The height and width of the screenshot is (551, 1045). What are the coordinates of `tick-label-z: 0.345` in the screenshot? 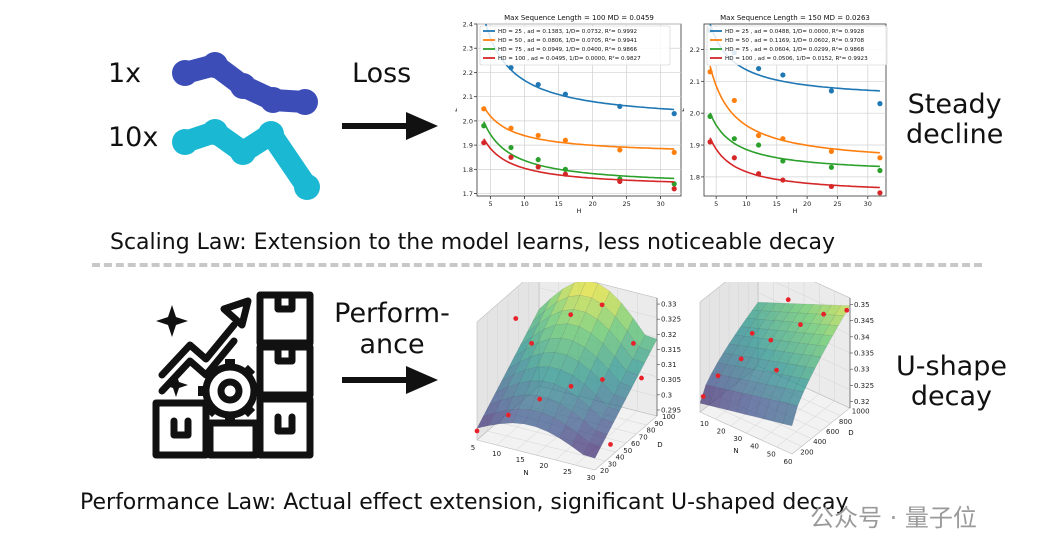 It's located at (864, 321).